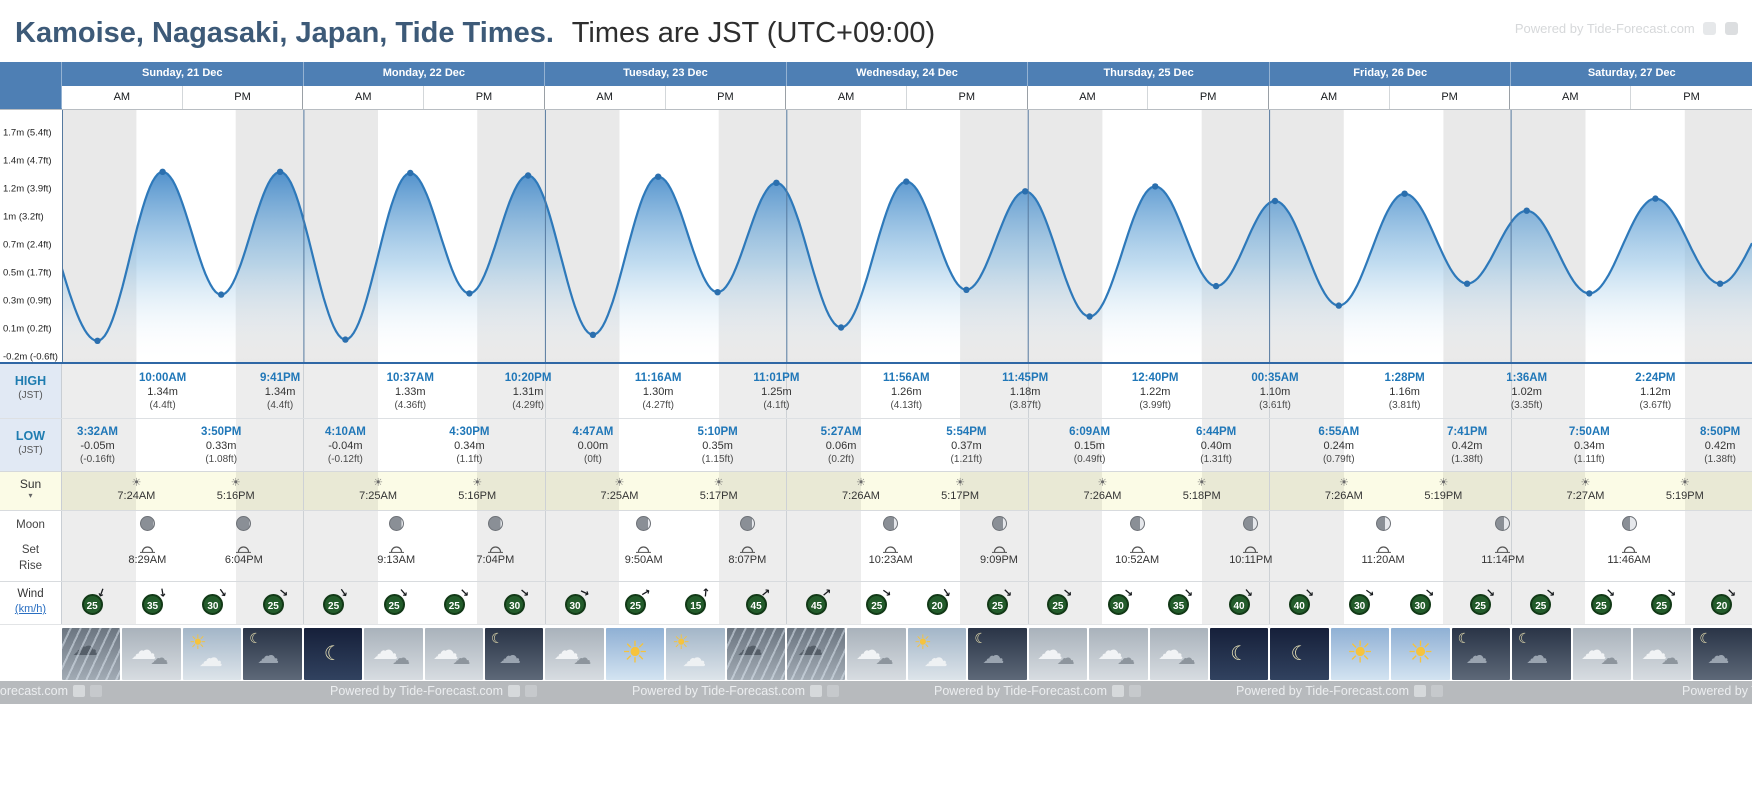 The image size is (1752, 787). What do you see at coordinates (1655, 378) in the screenshot?
I see `tide-time: 2:24PM` at bounding box center [1655, 378].